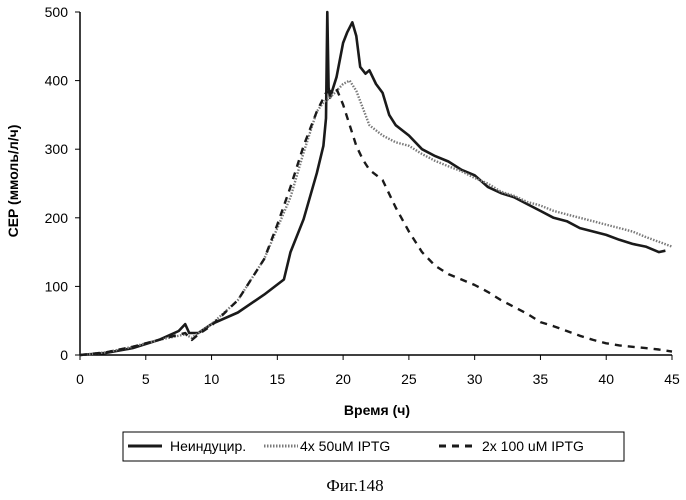 This screenshot has height=500, width=686. What do you see at coordinates (475, 379) in the screenshot?
I see `x-tick-label: 30` at bounding box center [475, 379].